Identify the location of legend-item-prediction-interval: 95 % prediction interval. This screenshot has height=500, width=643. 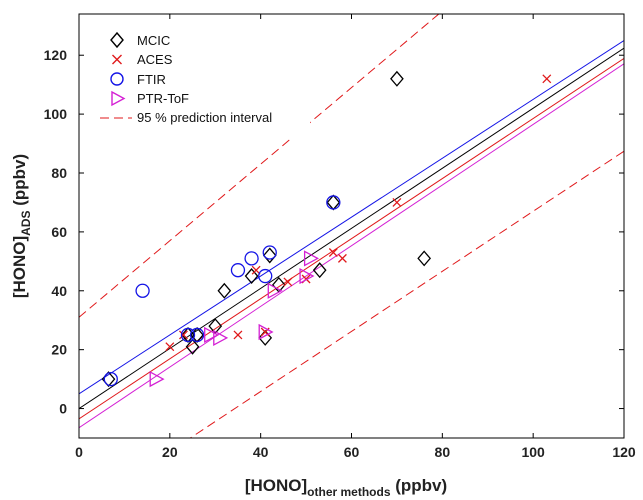
(186, 117).